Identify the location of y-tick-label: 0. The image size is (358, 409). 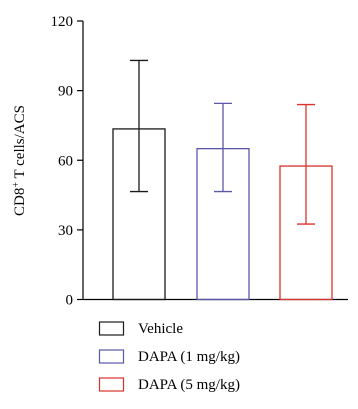
(70, 301).